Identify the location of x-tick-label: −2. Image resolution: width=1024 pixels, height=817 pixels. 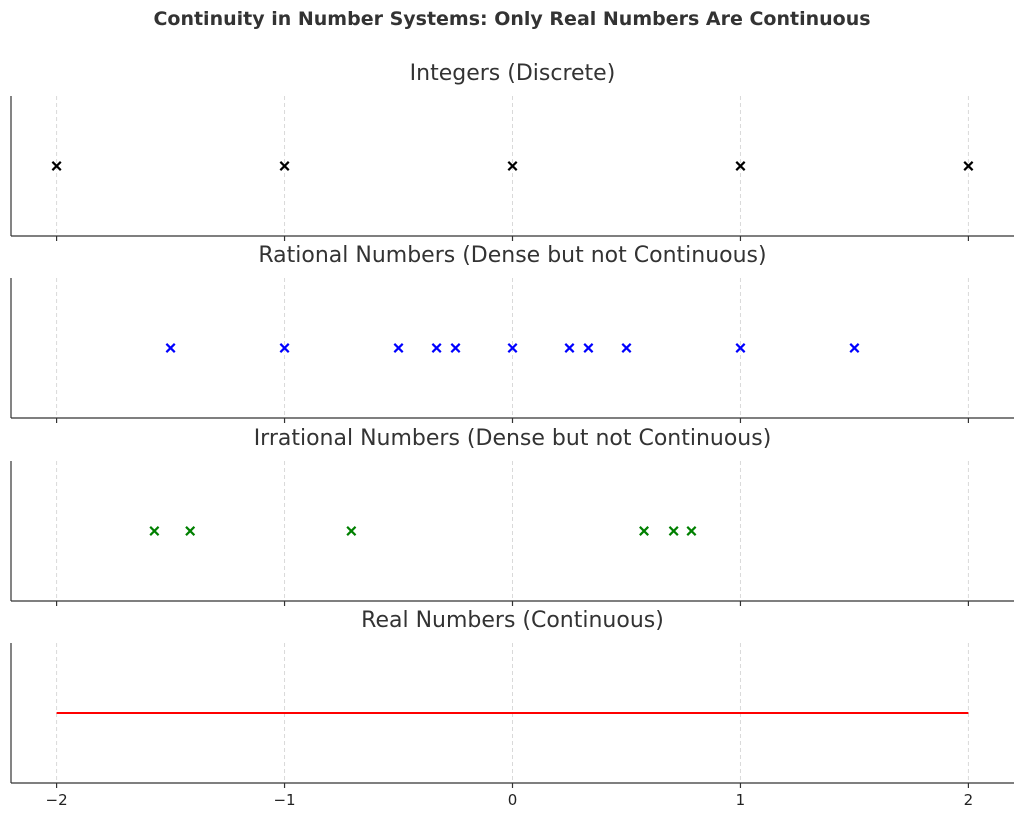
(57, 800).